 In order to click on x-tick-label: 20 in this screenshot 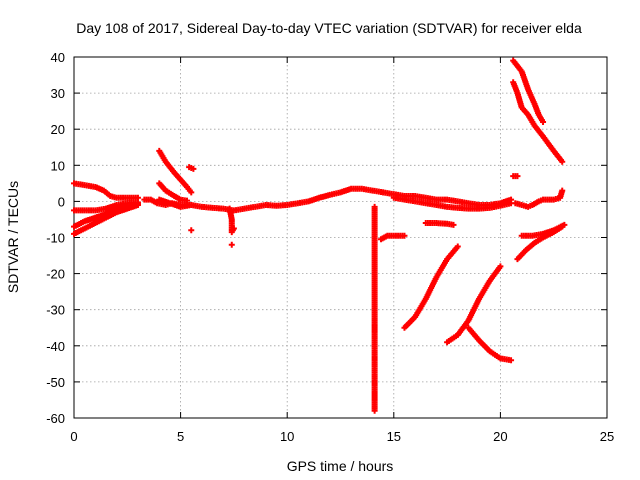, I will do `click(500, 436)`.